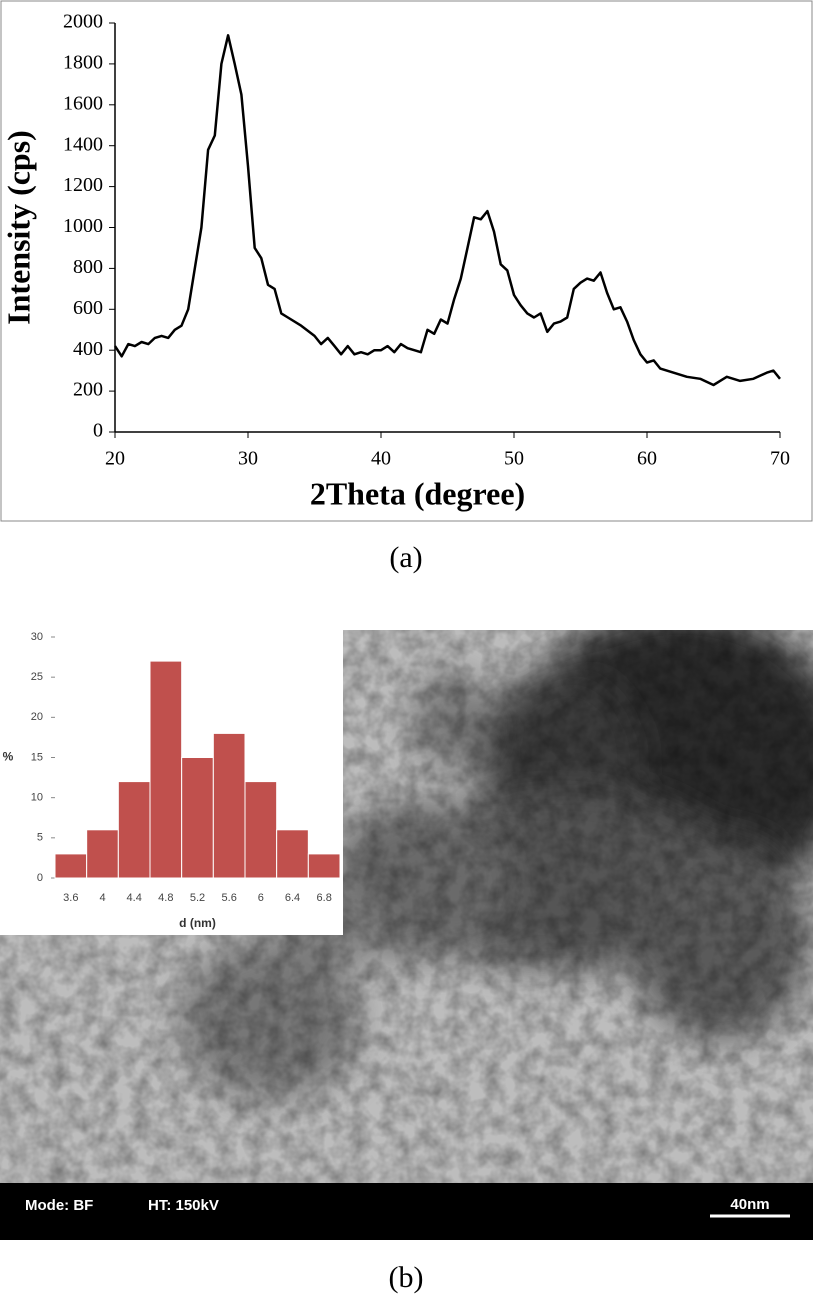  I want to click on y-axis-label: %, so click(8, 757).